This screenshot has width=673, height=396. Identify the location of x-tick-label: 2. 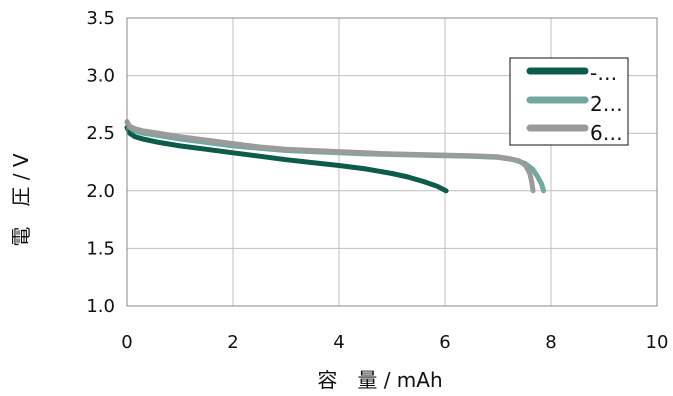
(232, 342).